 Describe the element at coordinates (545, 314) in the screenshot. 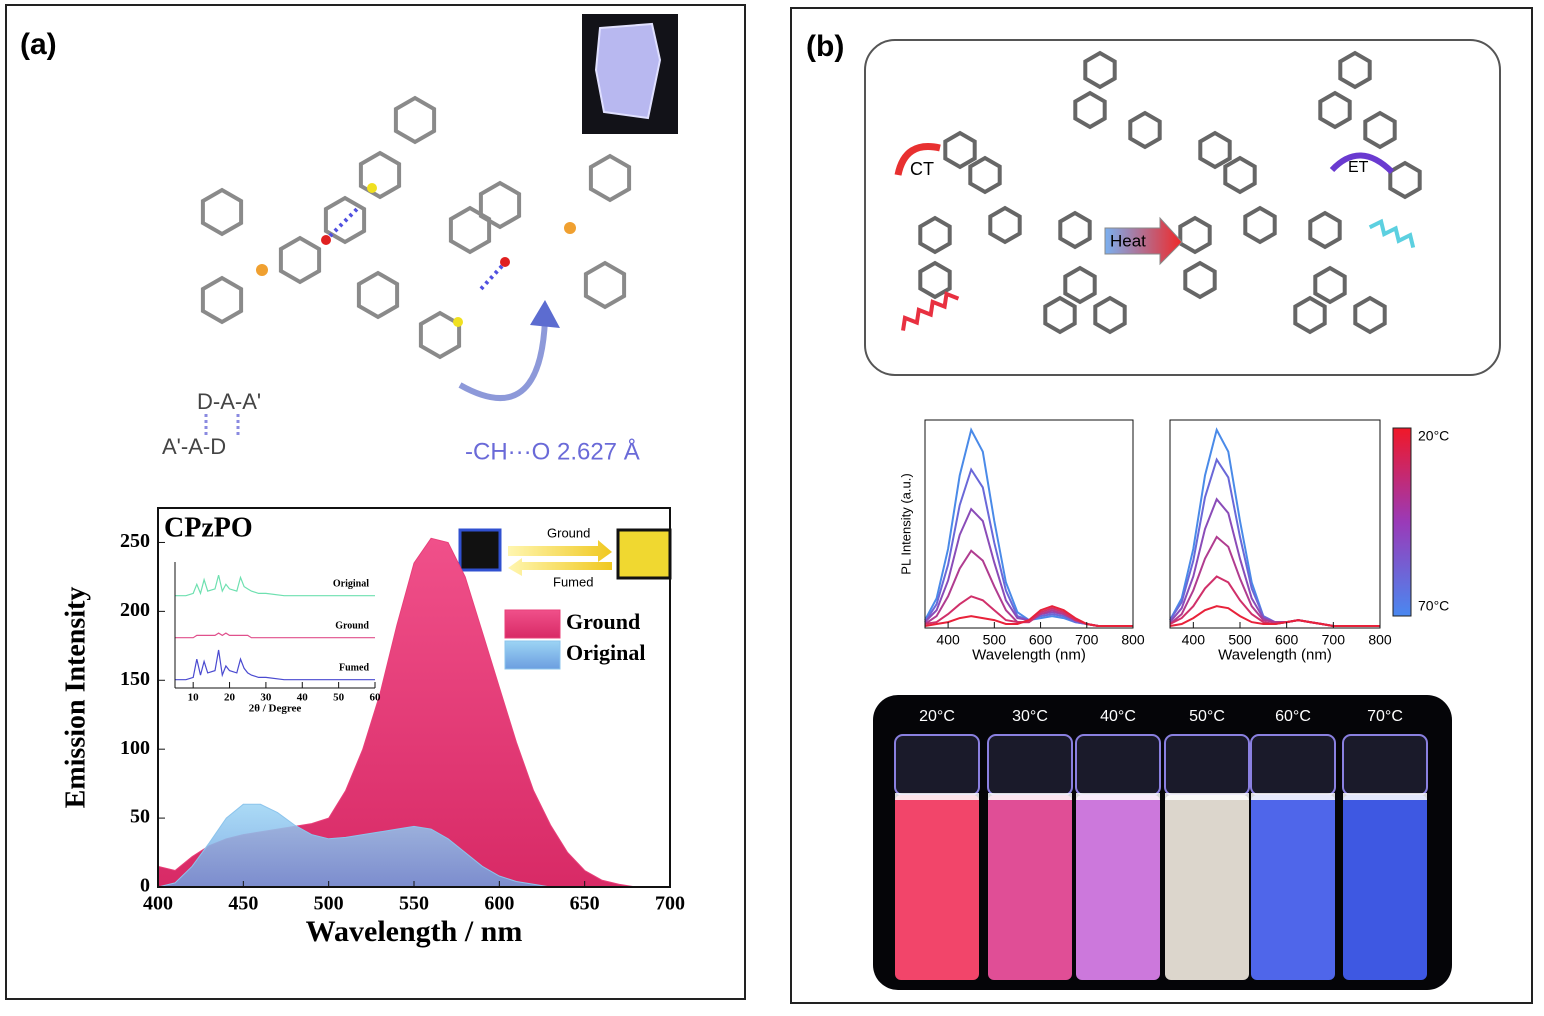

I see `bond-arrowhead` at that location.